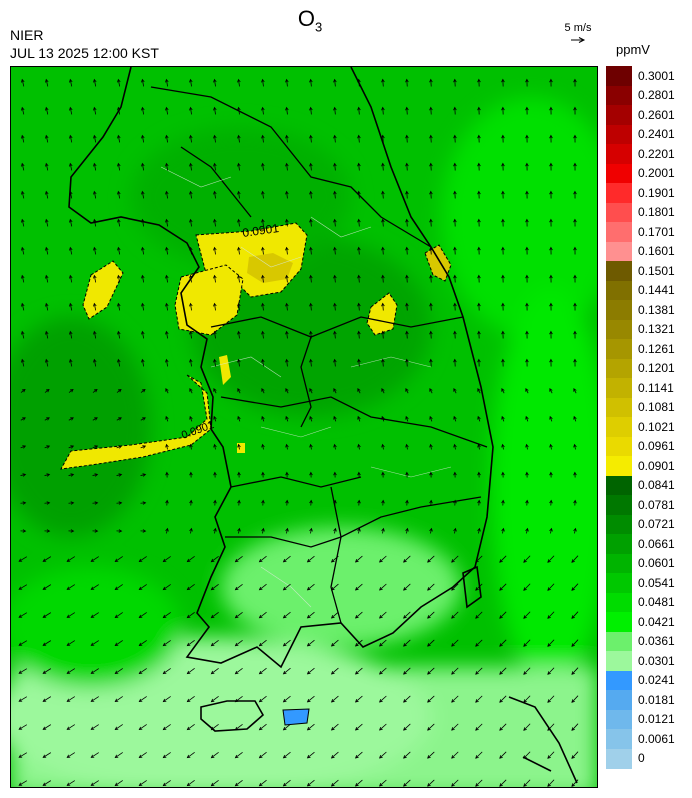 This screenshot has width=692, height=798. Describe the element at coordinates (656, 426) in the screenshot. I see `color-scale-label: 0.1021` at that location.